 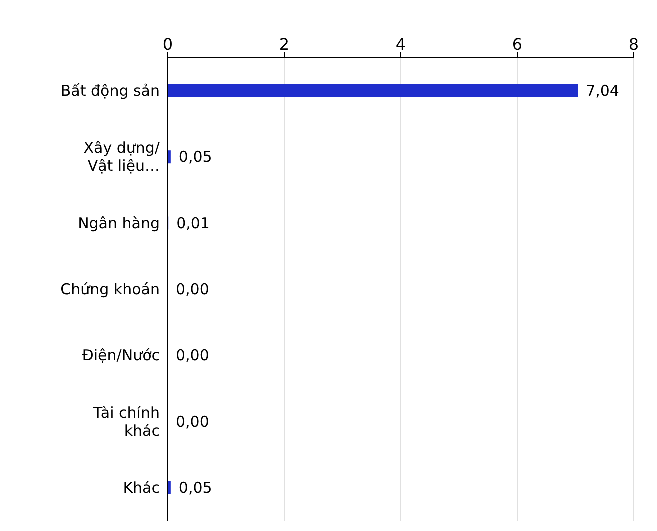 I want to click on x-tick-label: 8, so click(x=634, y=44).